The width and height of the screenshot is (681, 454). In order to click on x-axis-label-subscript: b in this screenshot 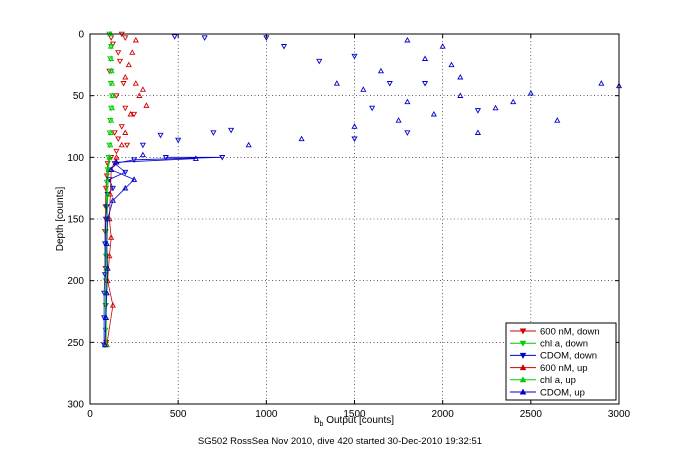, I will do `click(322, 424)`.